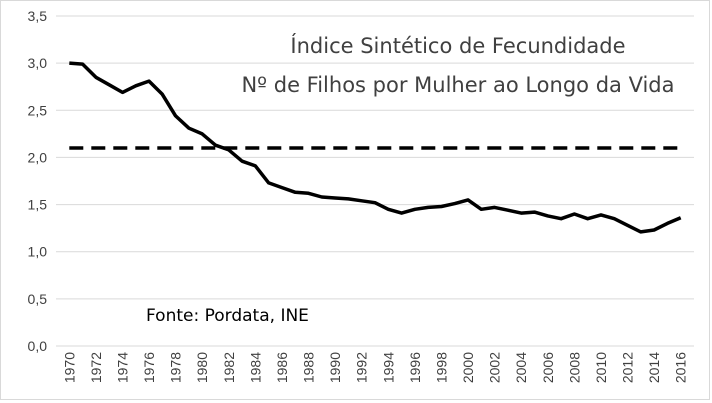  I want to click on x-tick-label: 2012, so click(628, 367).